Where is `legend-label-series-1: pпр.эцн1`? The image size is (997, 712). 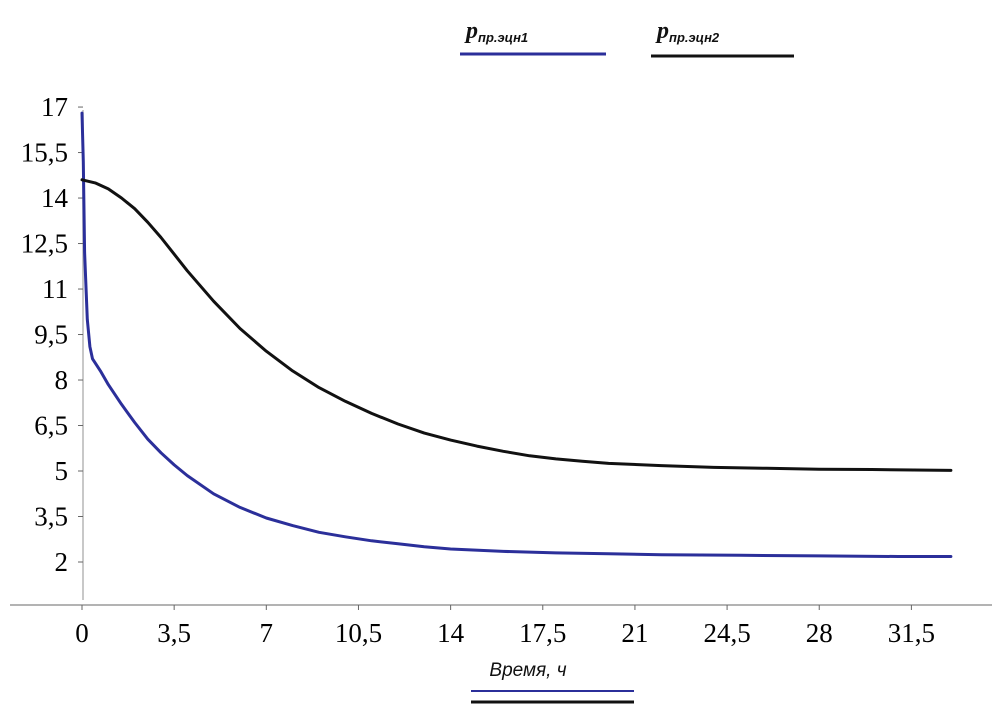
legend-label-series-1: pпр.эцн1 is located at coordinates (496, 31).